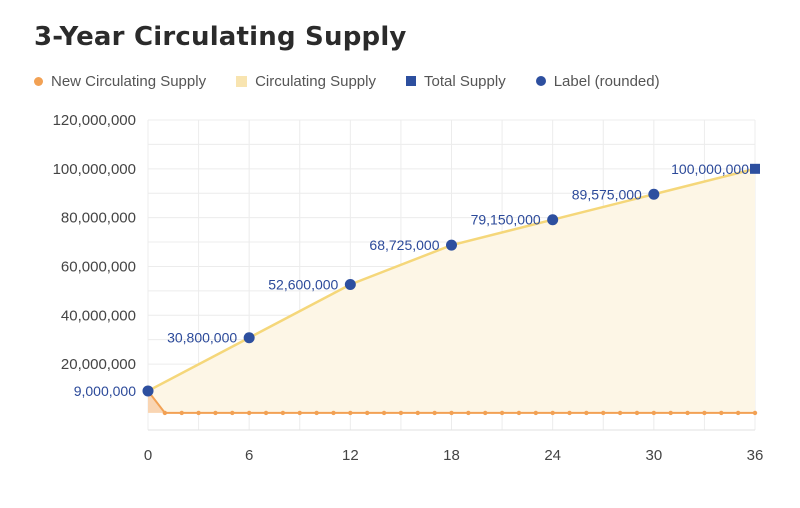  Describe the element at coordinates (148, 455) in the screenshot. I see `x-tick-label: 0` at that location.